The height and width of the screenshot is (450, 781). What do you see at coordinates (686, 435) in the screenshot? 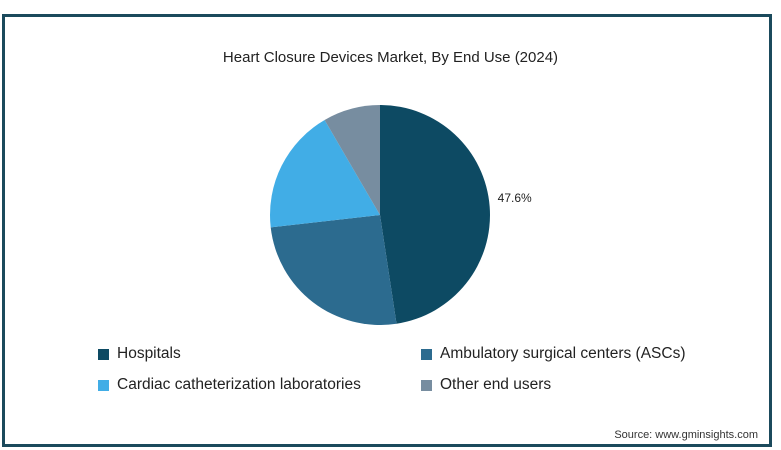
I see `source-note: Source: www.gminsights.com` at bounding box center [686, 435].